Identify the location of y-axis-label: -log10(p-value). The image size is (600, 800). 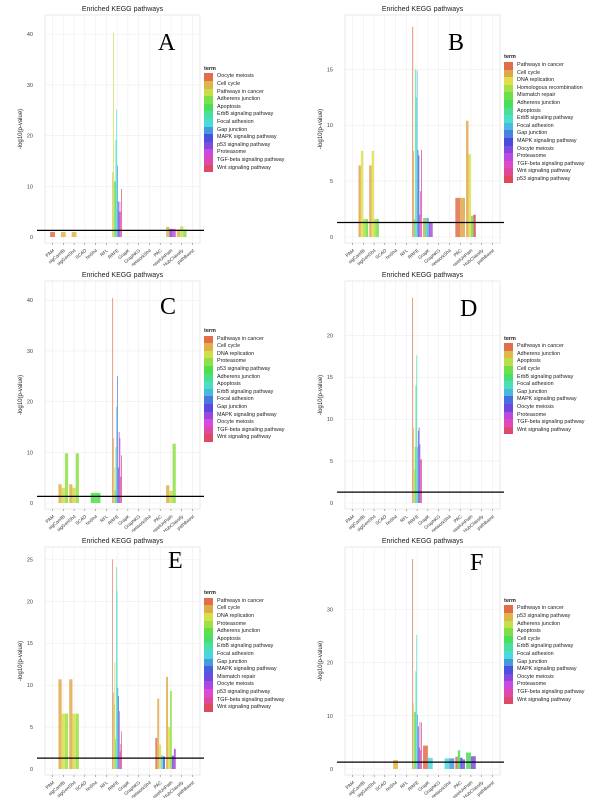
(21, 129).